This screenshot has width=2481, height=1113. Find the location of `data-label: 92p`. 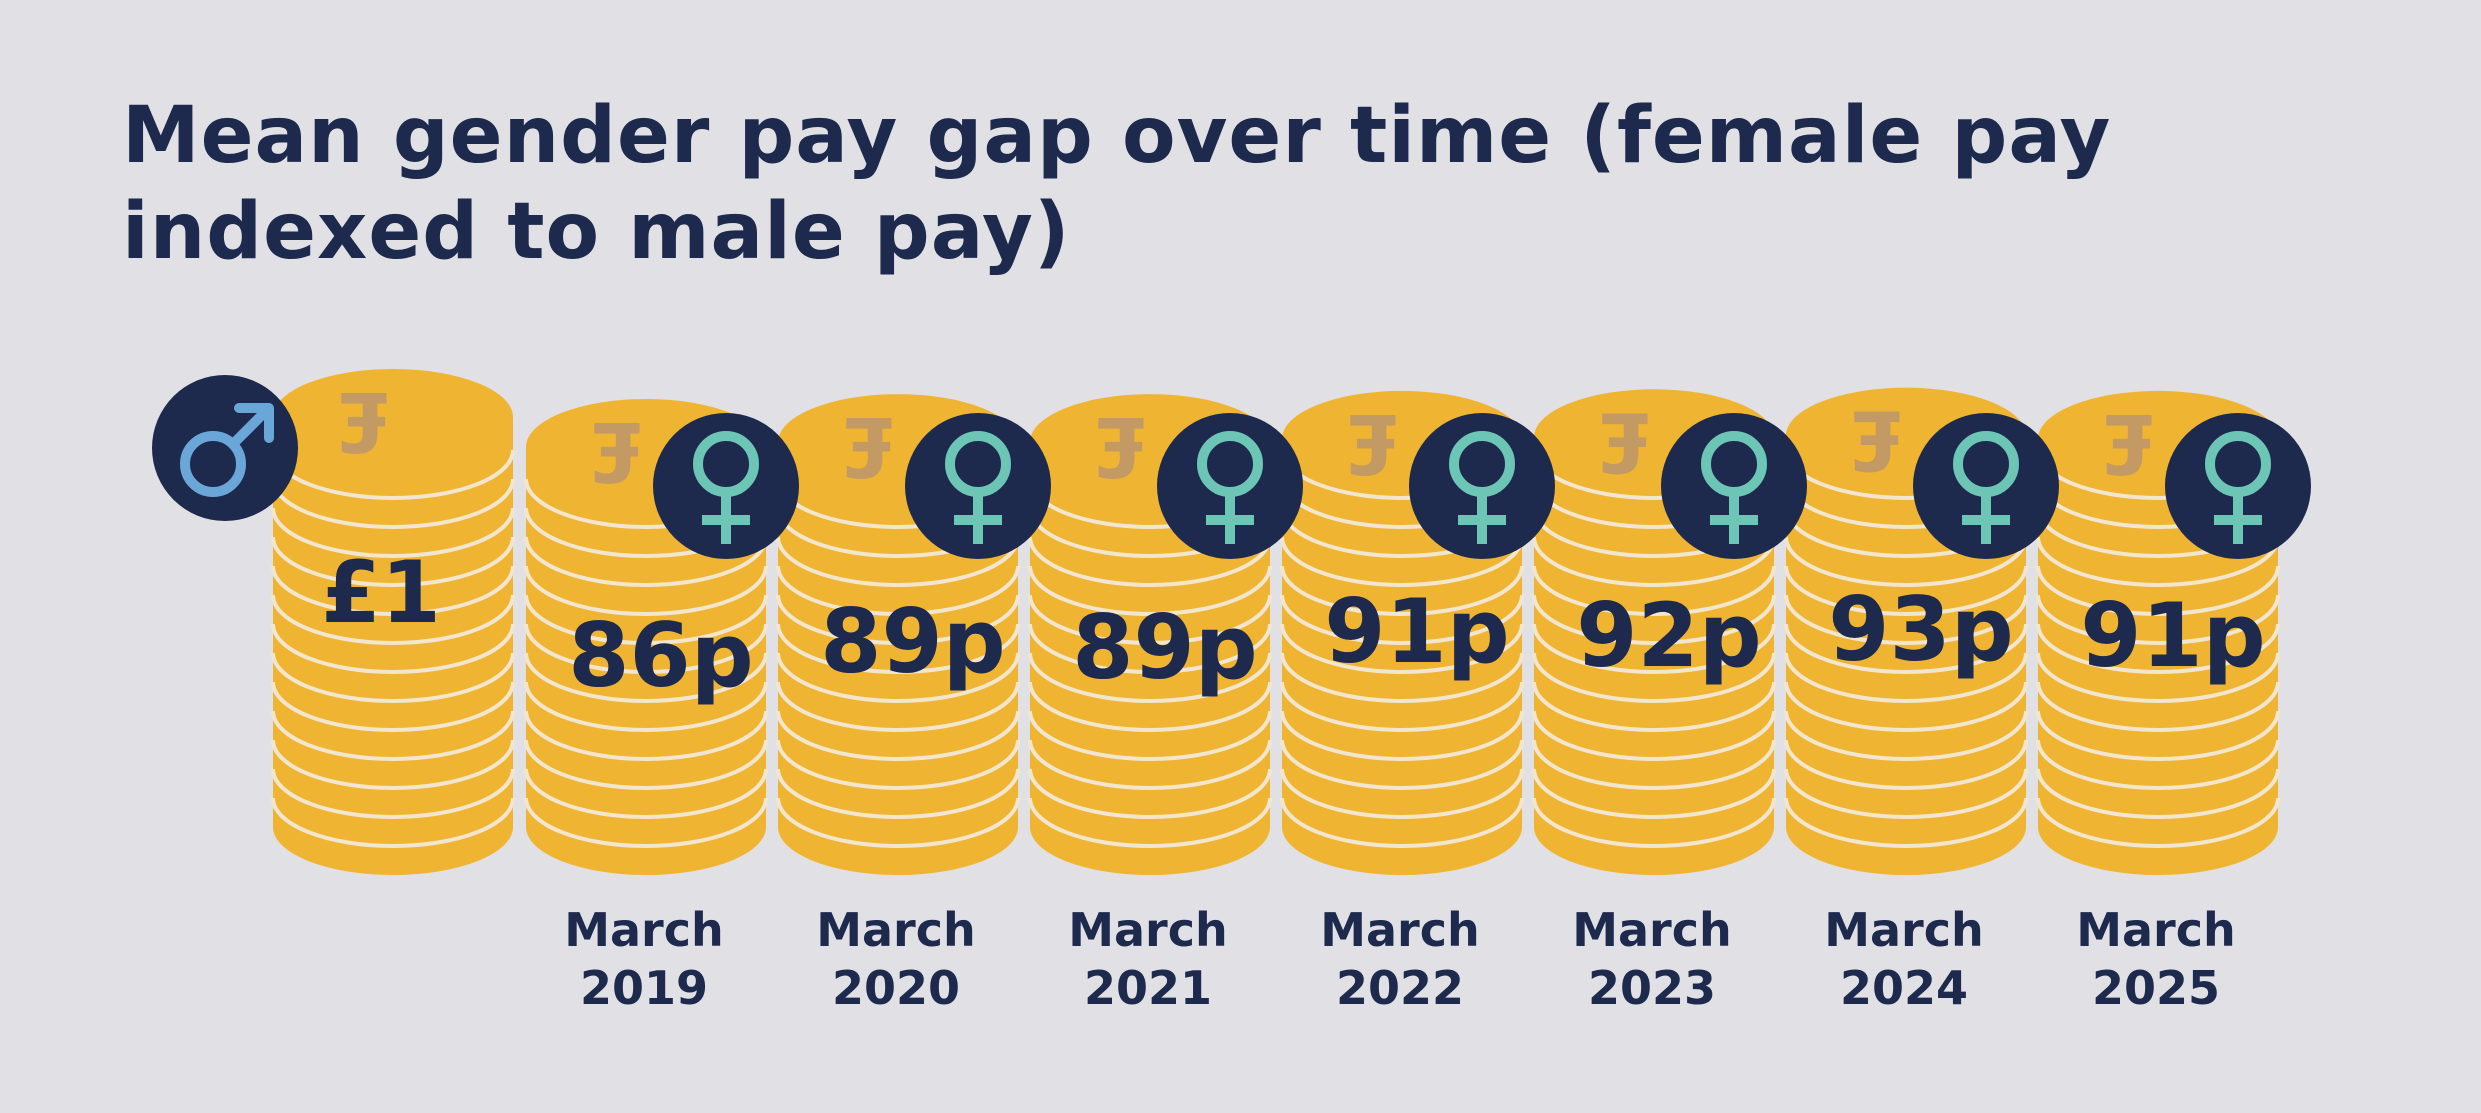

data-label: 92p is located at coordinates (1668, 635).